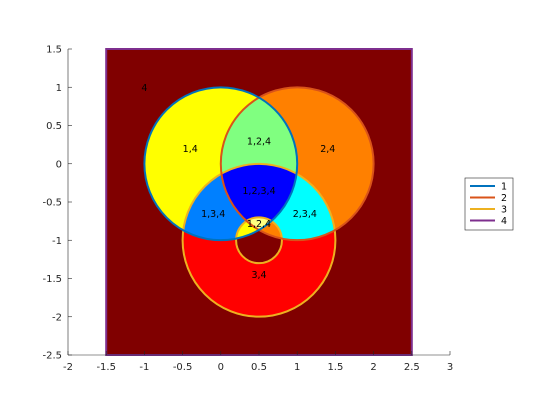  Describe the element at coordinates (59, 88) in the screenshot. I see `y-tick-label: 1` at that location.